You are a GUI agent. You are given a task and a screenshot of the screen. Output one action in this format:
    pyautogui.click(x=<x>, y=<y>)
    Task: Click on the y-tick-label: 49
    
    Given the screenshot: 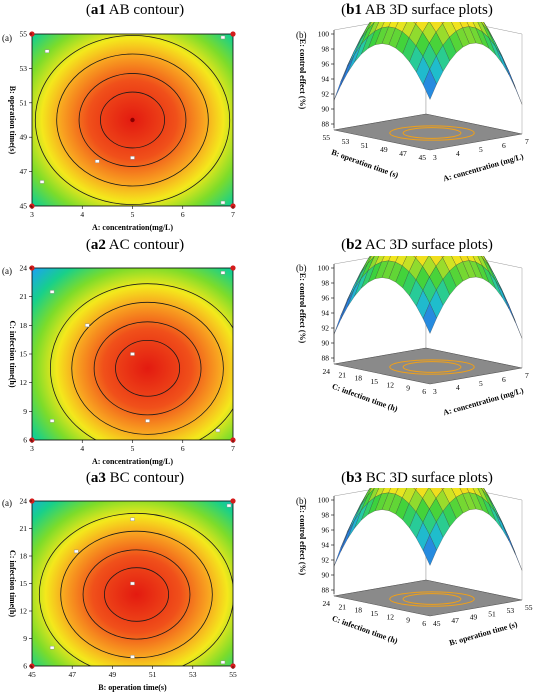 What is the action you would take?
    pyautogui.click(x=24, y=137)
    